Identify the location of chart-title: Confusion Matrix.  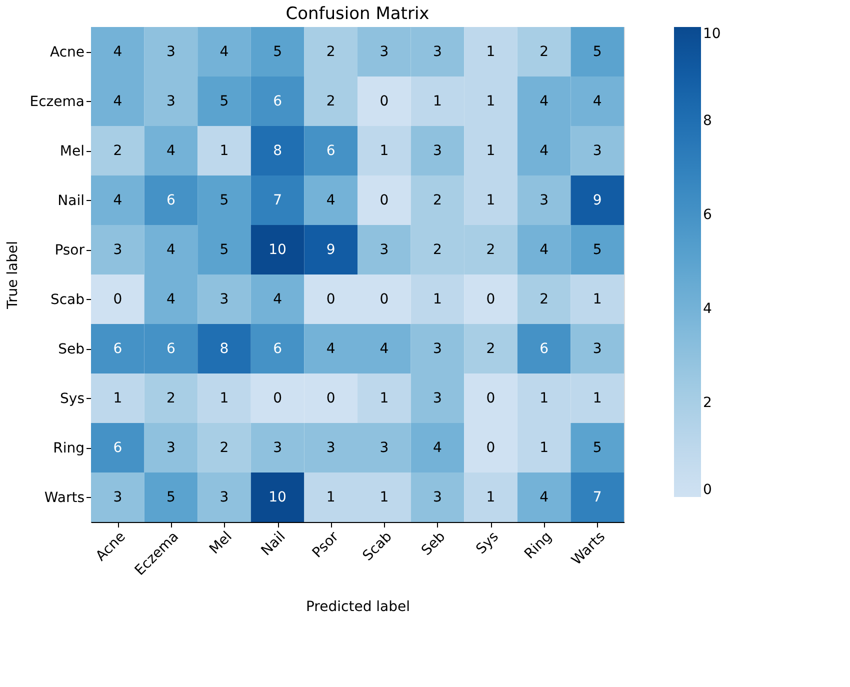
(358, 14).